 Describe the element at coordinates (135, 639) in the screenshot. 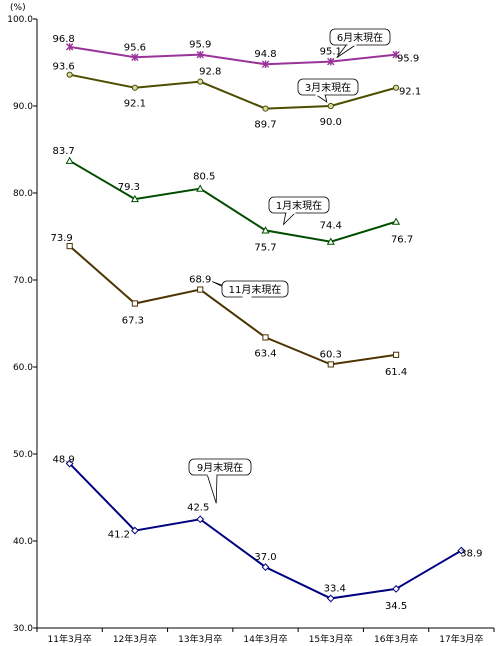

I see `x-category-label: 12年3月卒` at that location.